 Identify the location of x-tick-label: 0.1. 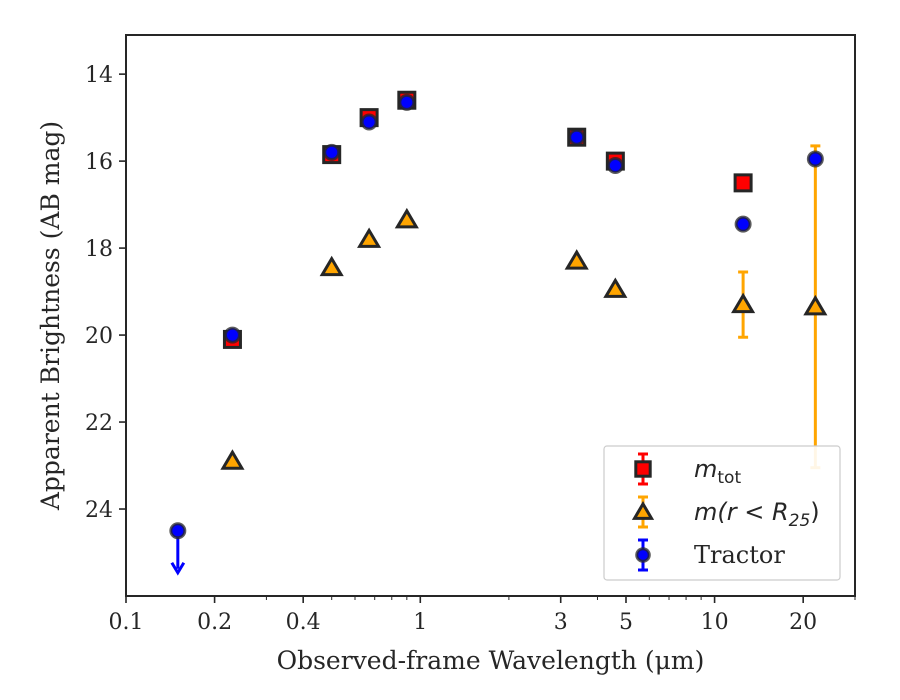
(126, 622).